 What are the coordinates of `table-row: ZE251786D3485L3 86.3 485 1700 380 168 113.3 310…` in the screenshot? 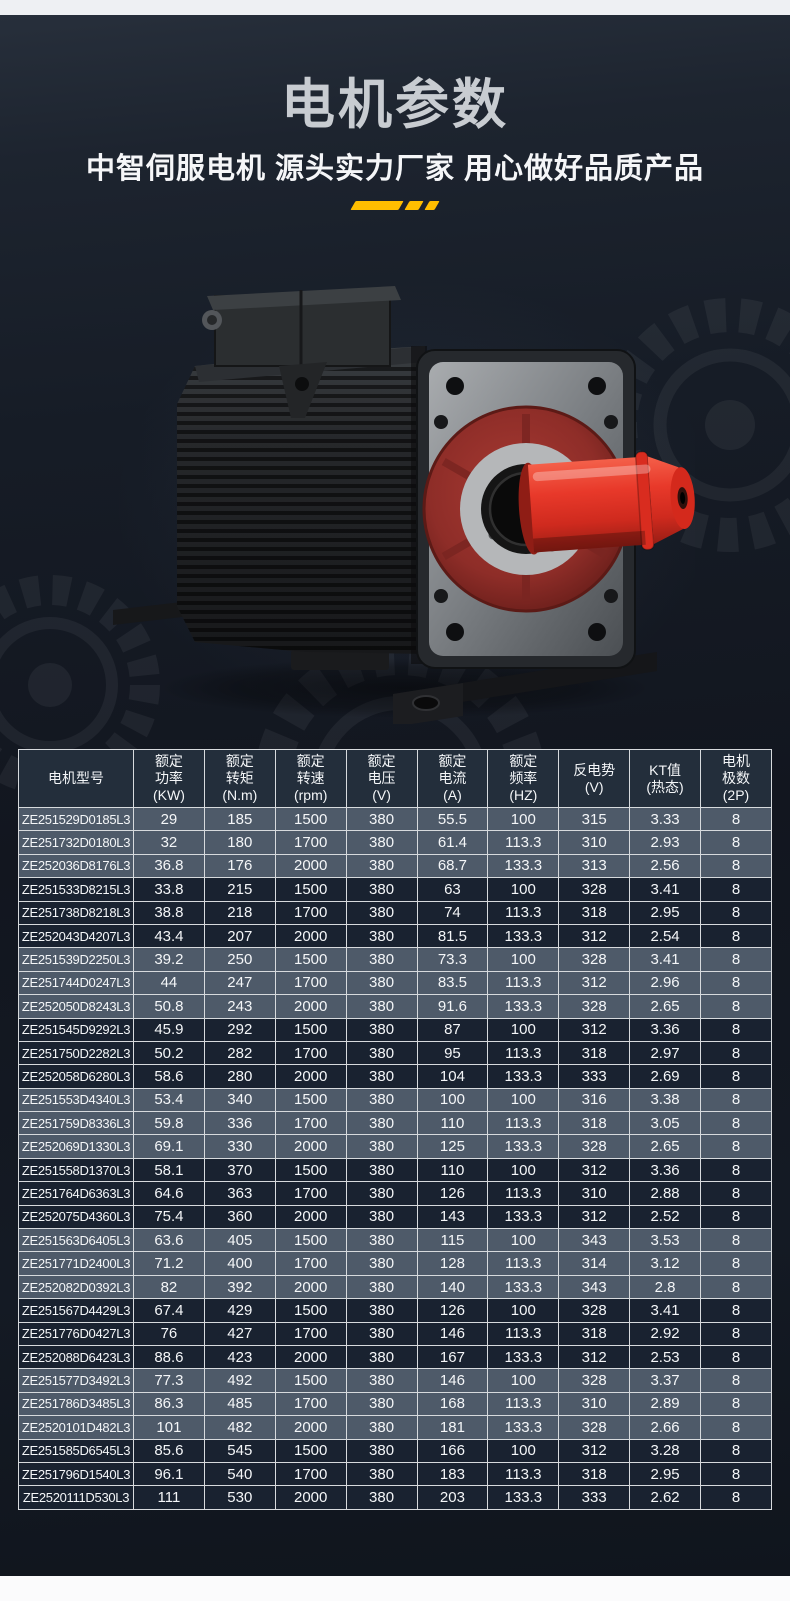 It's located at (395, 1404).